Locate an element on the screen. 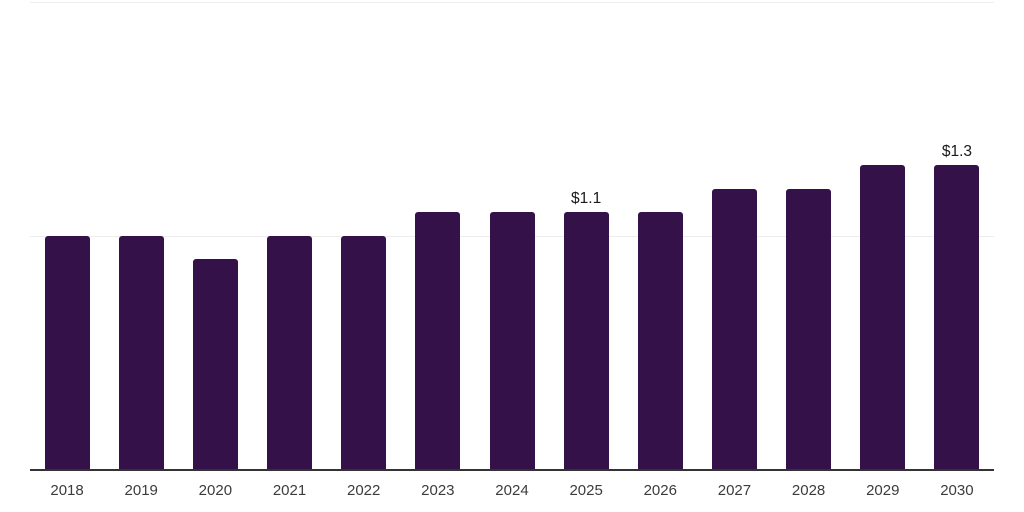 This screenshot has width=1024, height=512. x-tick-2023: 2023 is located at coordinates (438, 490).